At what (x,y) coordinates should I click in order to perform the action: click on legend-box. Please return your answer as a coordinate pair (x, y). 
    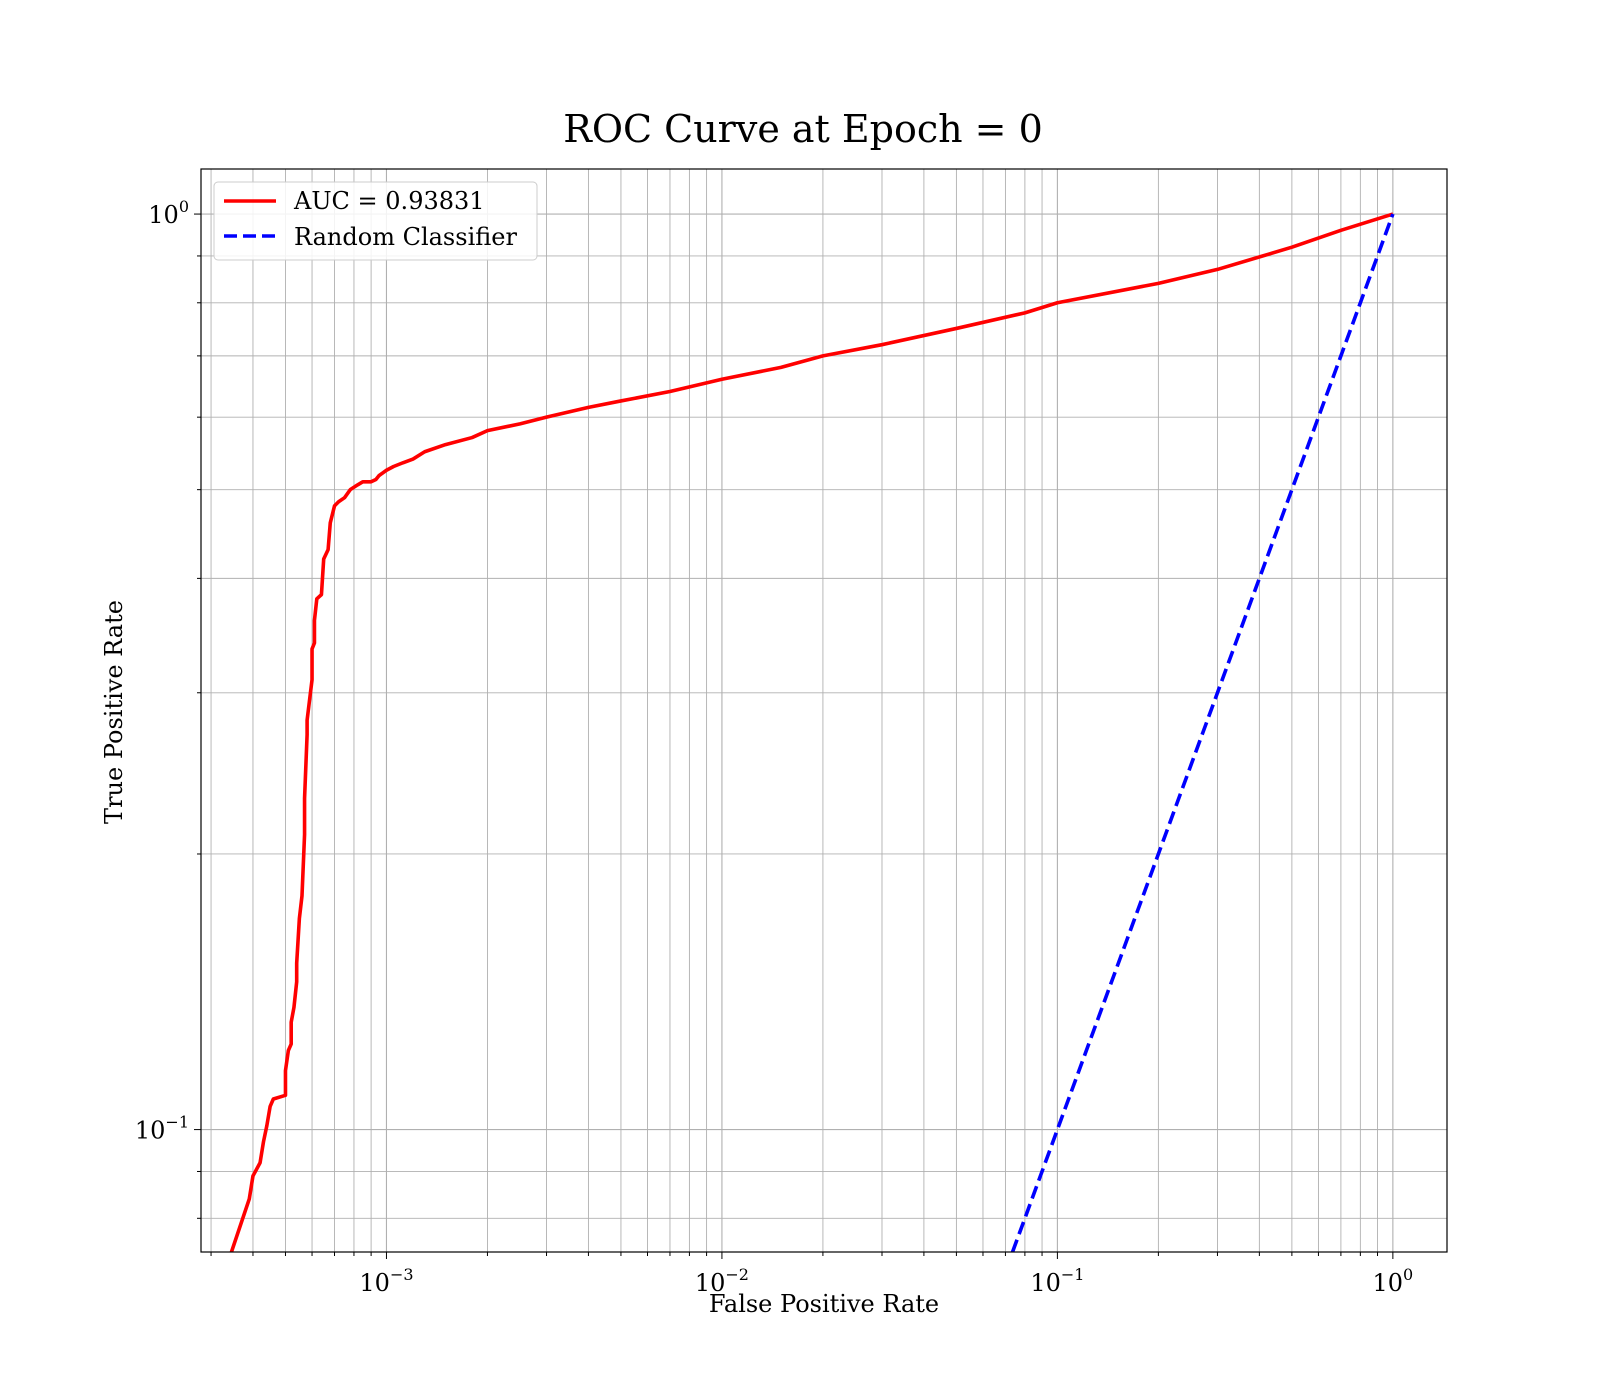
    Looking at the image, I should click on (375, 221).